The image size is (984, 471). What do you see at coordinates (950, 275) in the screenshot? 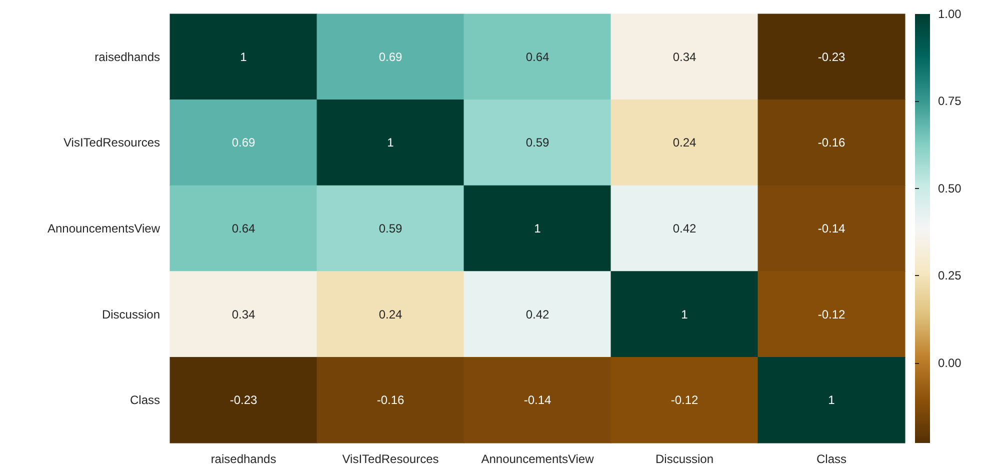
I see `color-bar-label: 0.25` at bounding box center [950, 275].